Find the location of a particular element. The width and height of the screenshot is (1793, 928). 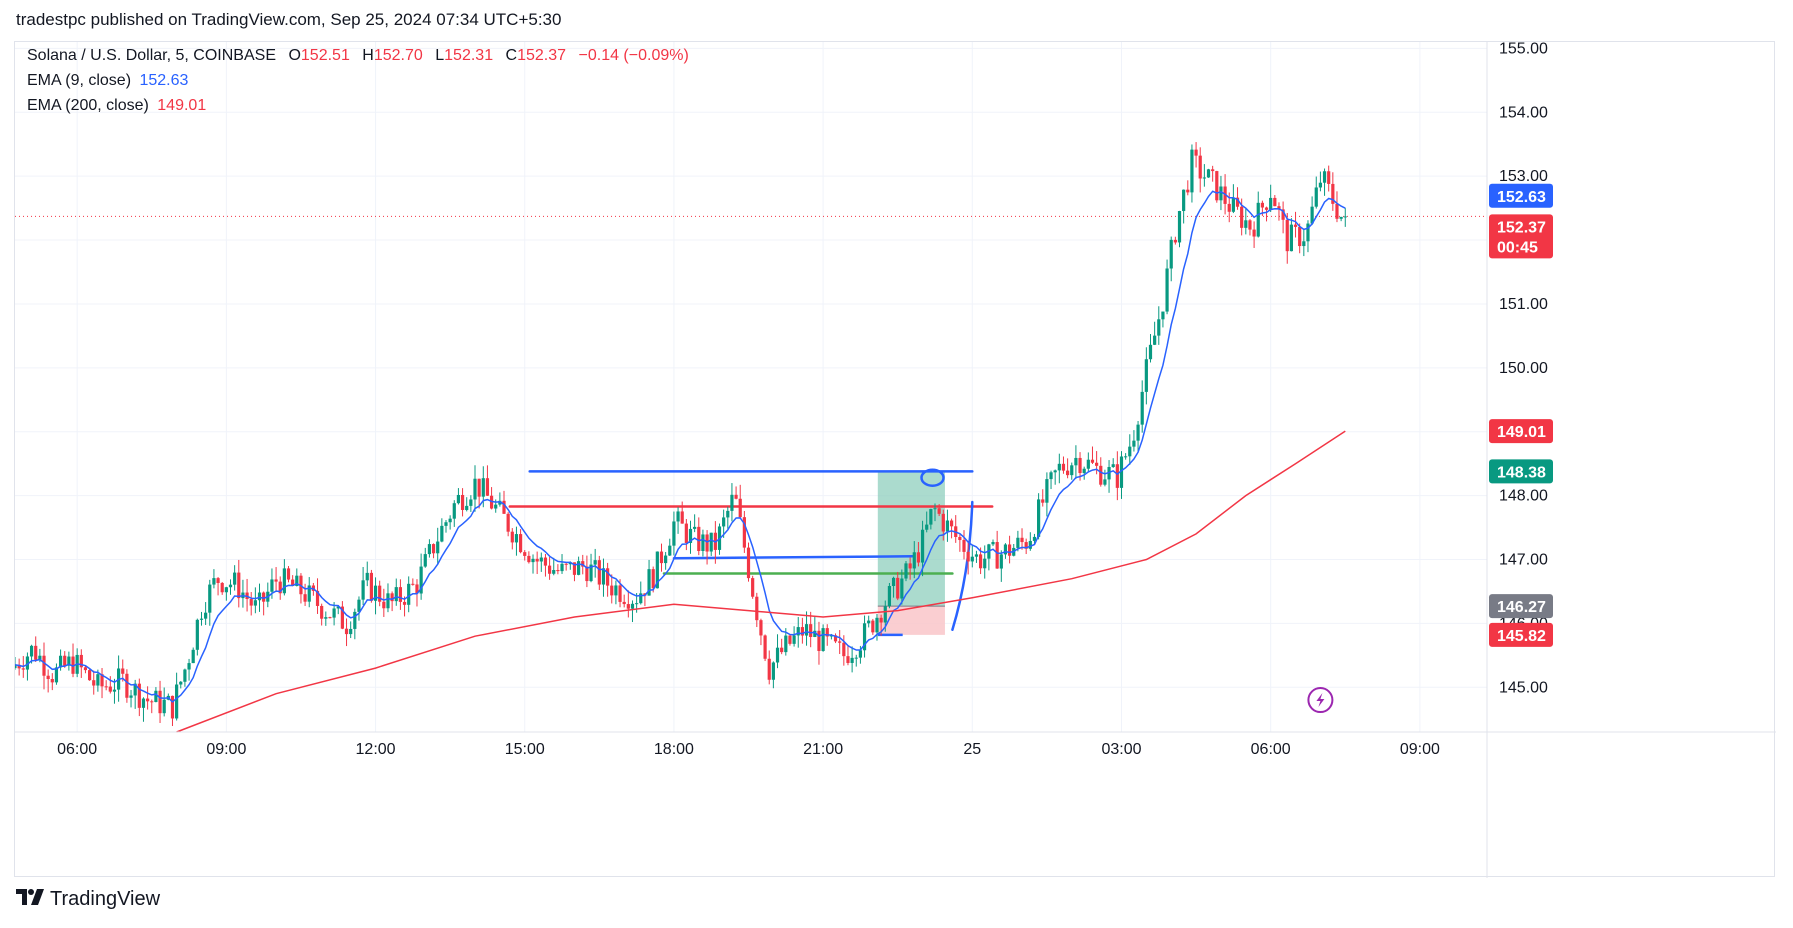

price-tag-target: 148.38 is located at coordinates (1521, 471).